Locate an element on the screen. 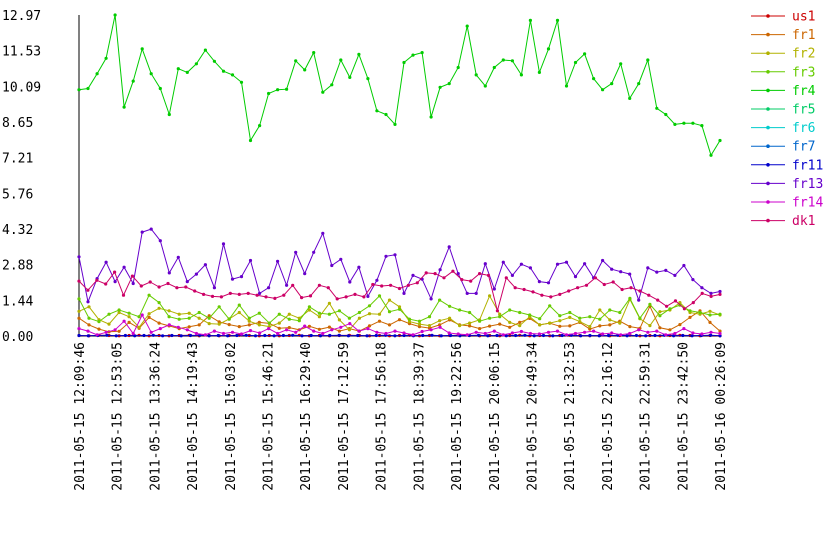  series-fr13 is located at coordinates (399, 265).